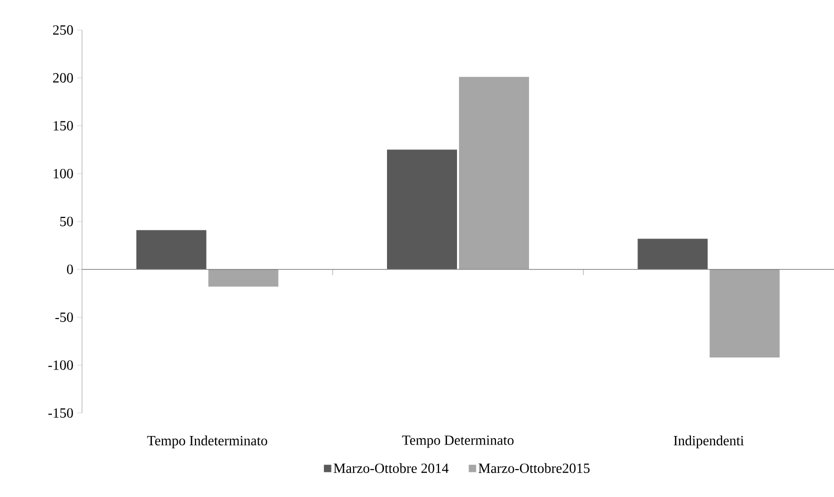 The image size is (834, 497). Describe the element at coordinates (63, 173) in the screenshot. I see `y-tick-label: 100` at that location.